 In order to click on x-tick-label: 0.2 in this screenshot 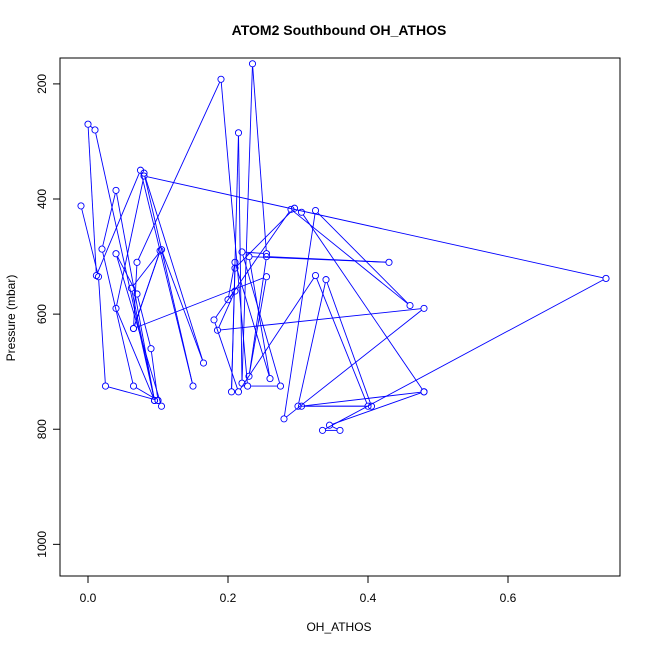, I will do `click(228, 598)`.